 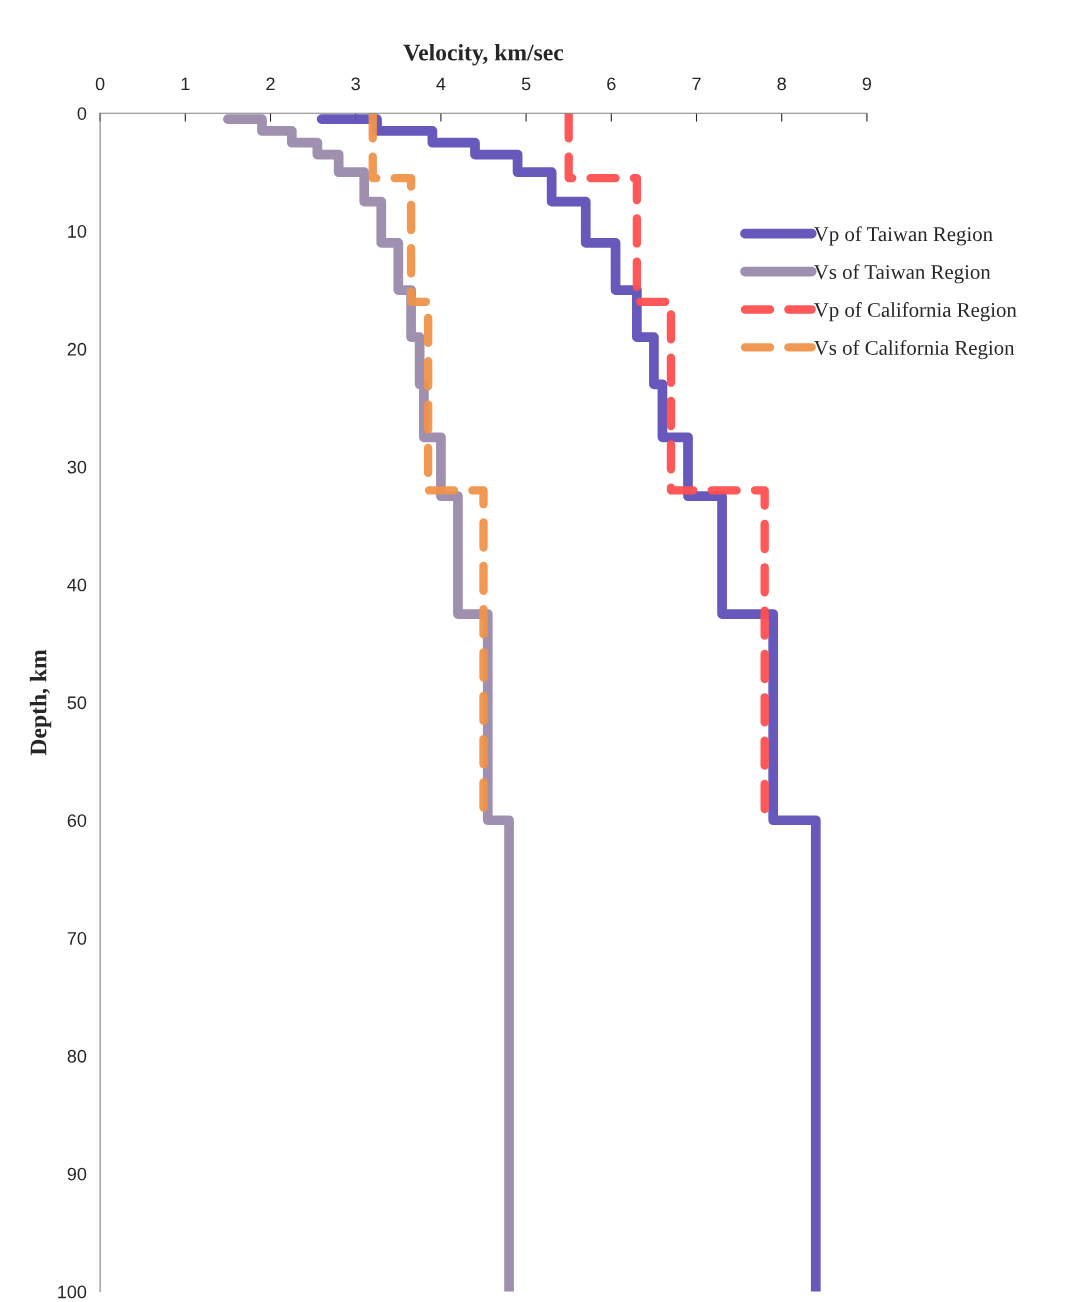 What do you see at coordinates (72, 1292) in the screenshot?
I see `y-tick-label: 100` at bounding box center [72, 1292].